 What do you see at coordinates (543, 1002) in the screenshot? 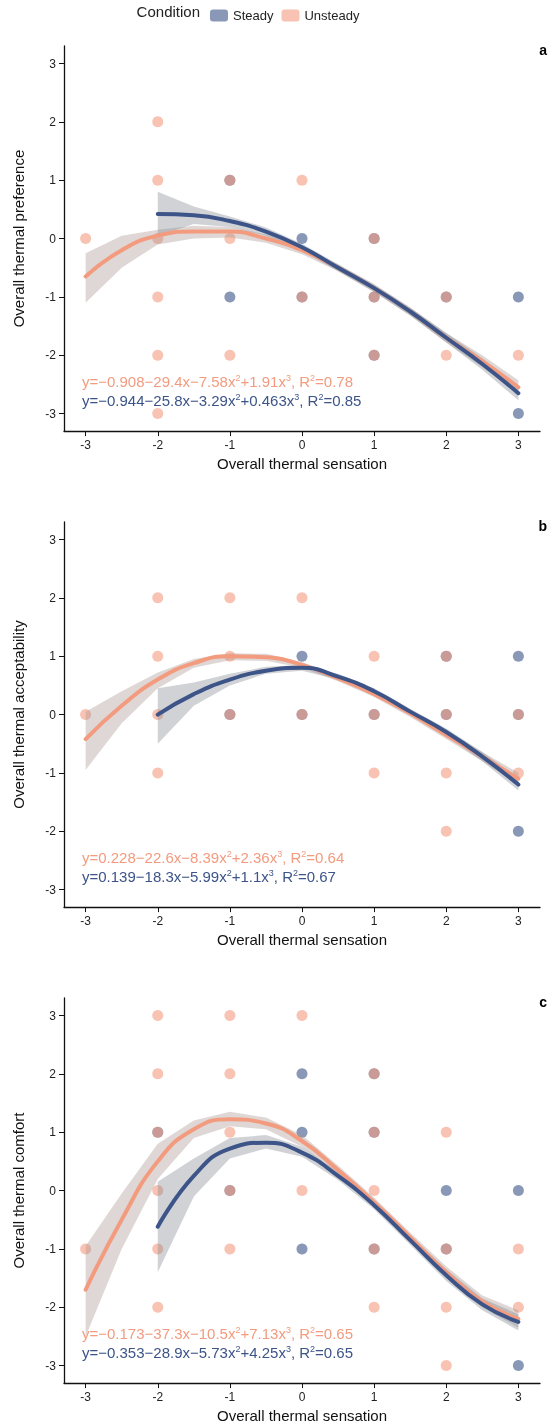
I see `chart-title: c` at bounding box center [543, 1002].